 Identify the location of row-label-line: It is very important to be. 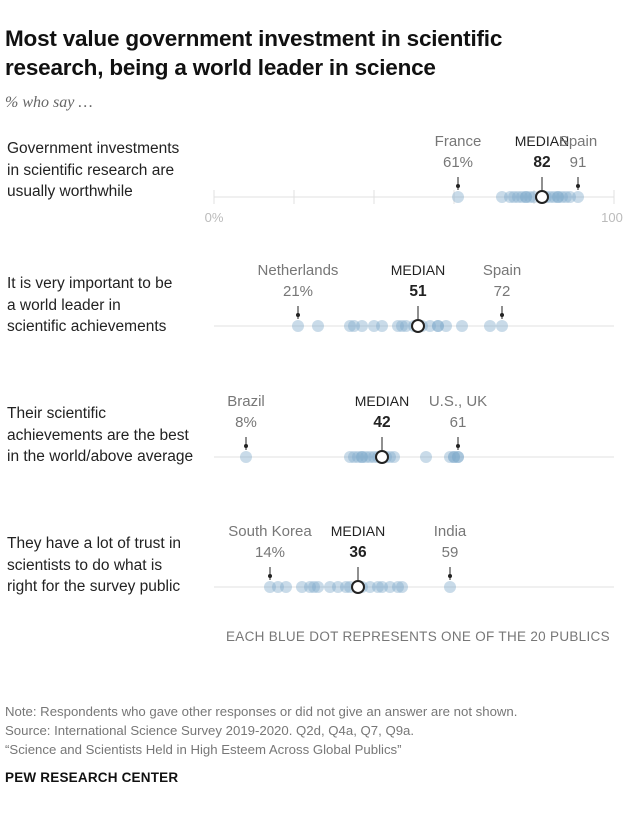
(90, 283).